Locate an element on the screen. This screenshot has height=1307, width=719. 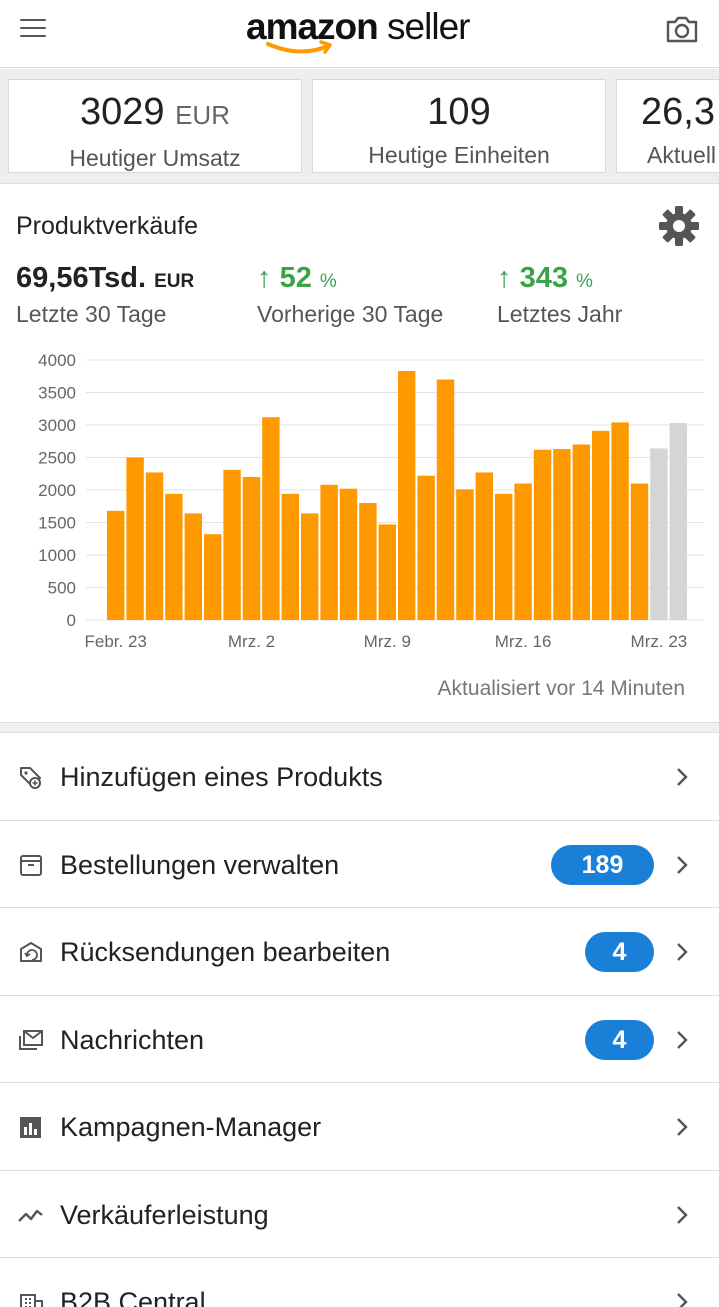
y-tick-label: 2500 is located at coordinates (57, 458).